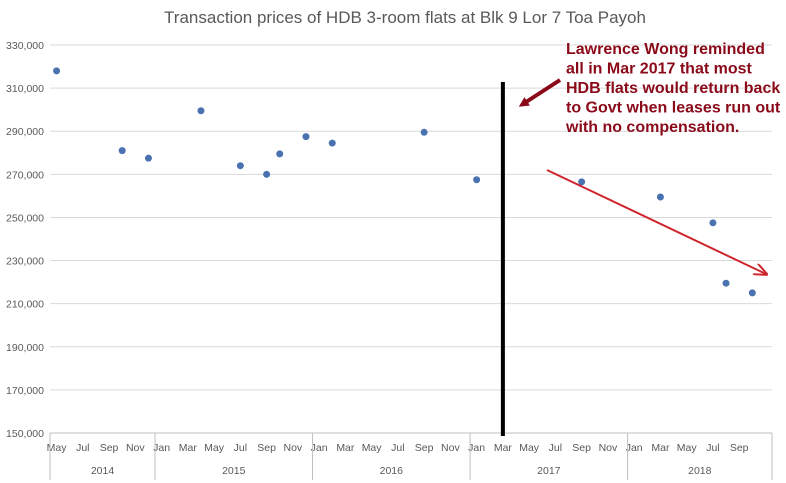 This screenshot has width=786, height=483. Describe the element at coordinates (549, 471) in the screenshot. I see `year-label: 2017` at that location.